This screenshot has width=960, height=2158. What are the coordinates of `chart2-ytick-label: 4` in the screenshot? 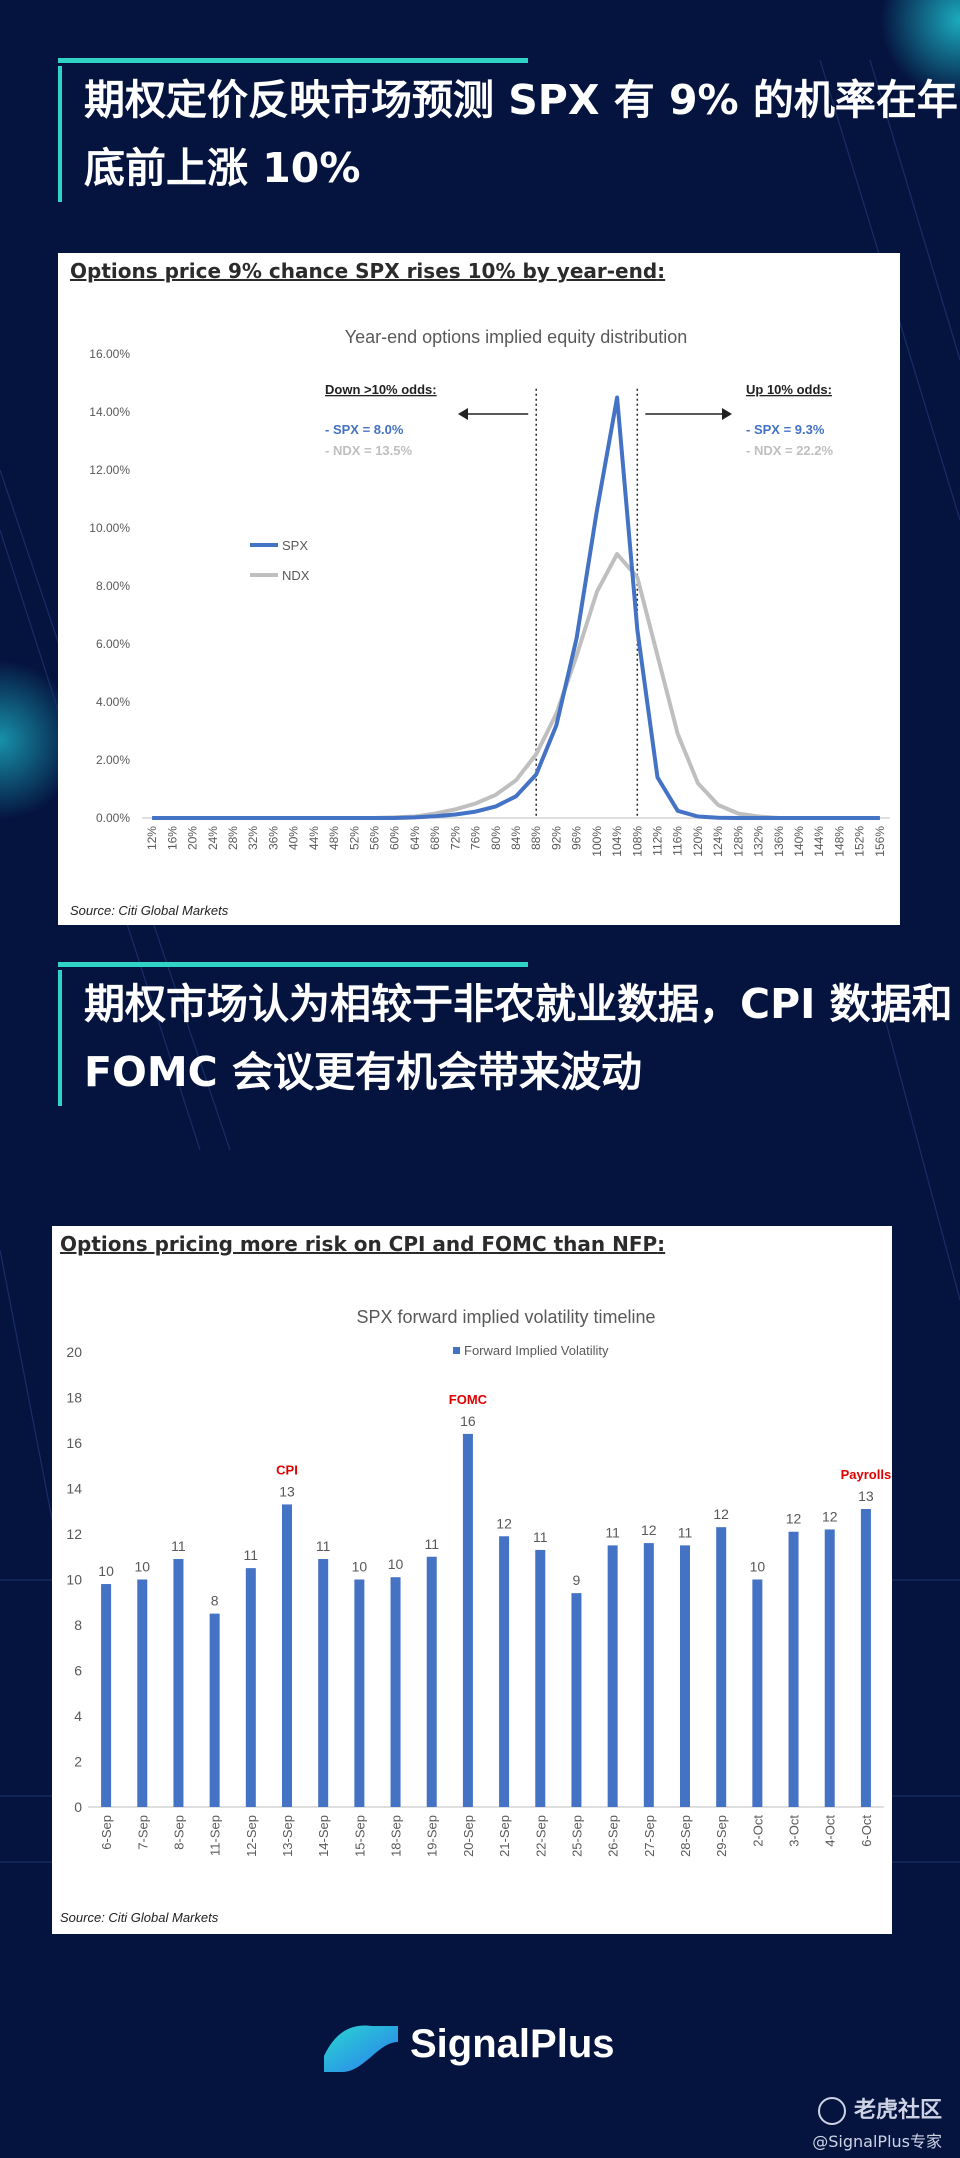 It's located at (78, 1716).